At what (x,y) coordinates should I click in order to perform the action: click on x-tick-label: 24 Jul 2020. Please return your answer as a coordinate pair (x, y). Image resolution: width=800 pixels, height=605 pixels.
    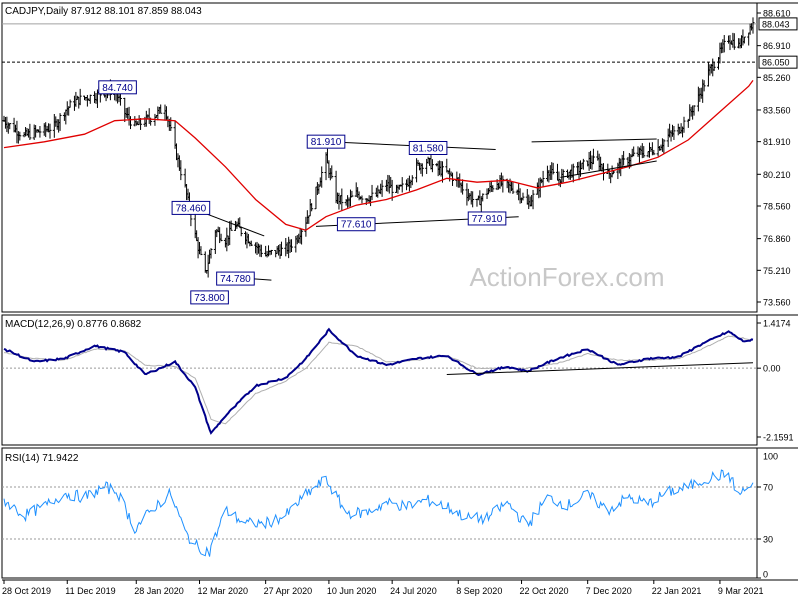
    Looking at the image, I should click on (413, 591).